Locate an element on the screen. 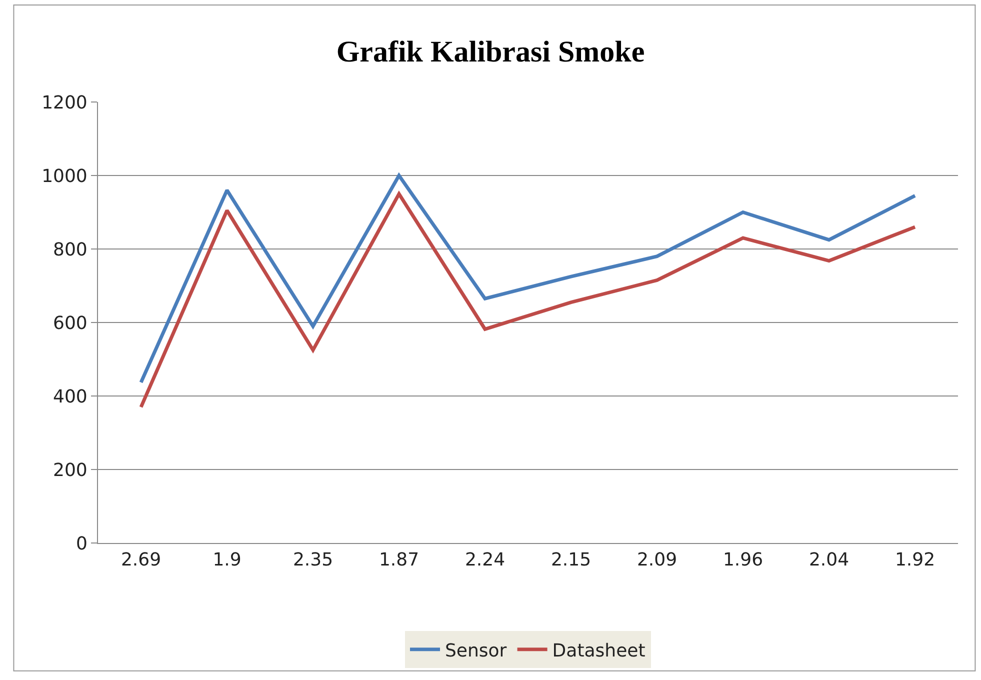  y-tick-label: 200 is located at coordinates (70, 470).